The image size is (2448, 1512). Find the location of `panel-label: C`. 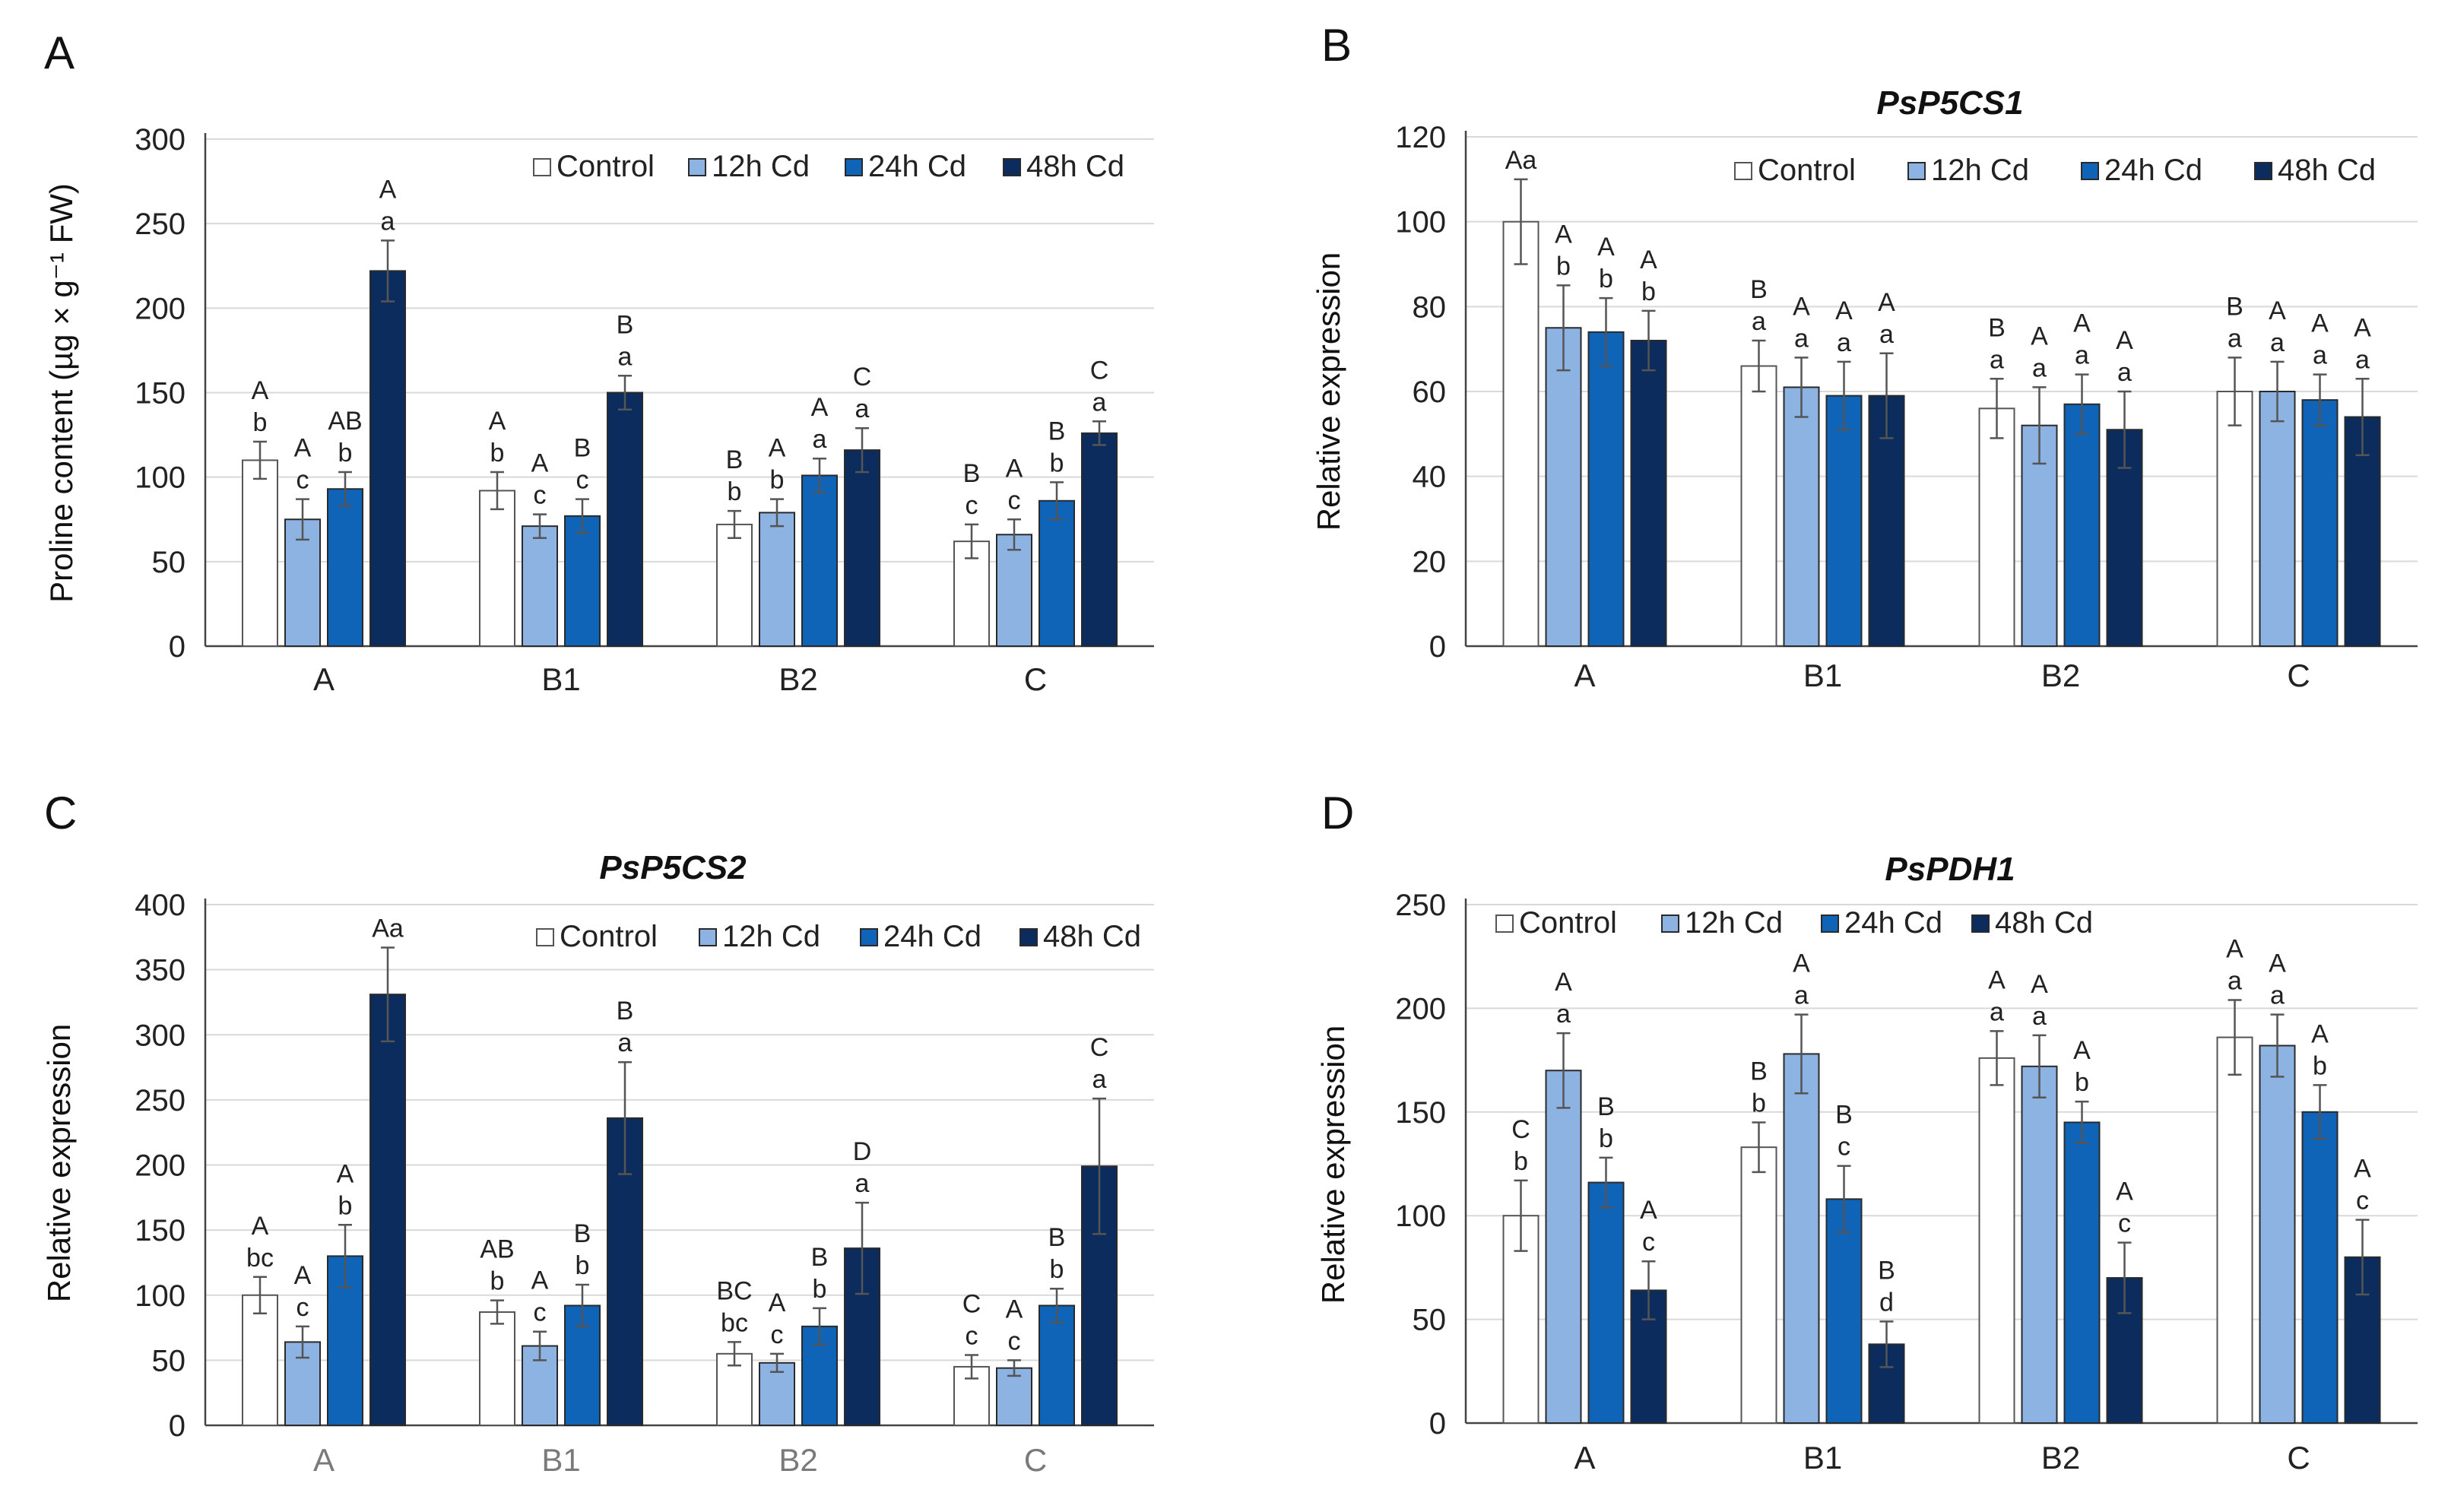

panel-label: C is located at coordinates (61, 813).